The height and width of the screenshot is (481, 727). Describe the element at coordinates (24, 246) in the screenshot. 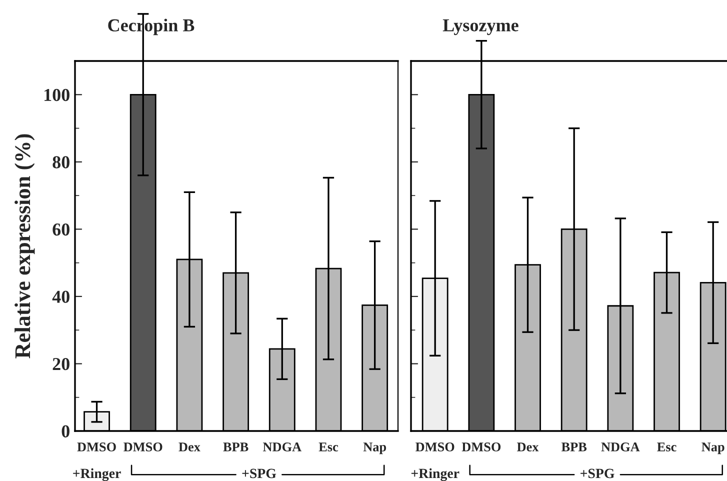

I see `y-axis-title: Relative expression (%)` at that location.